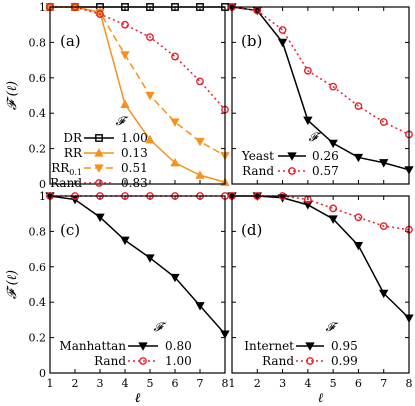  What do you see at coordinates (70, 230) in the screenshot?
I see `panel-label: (c)` at bounding box center [70, 230].